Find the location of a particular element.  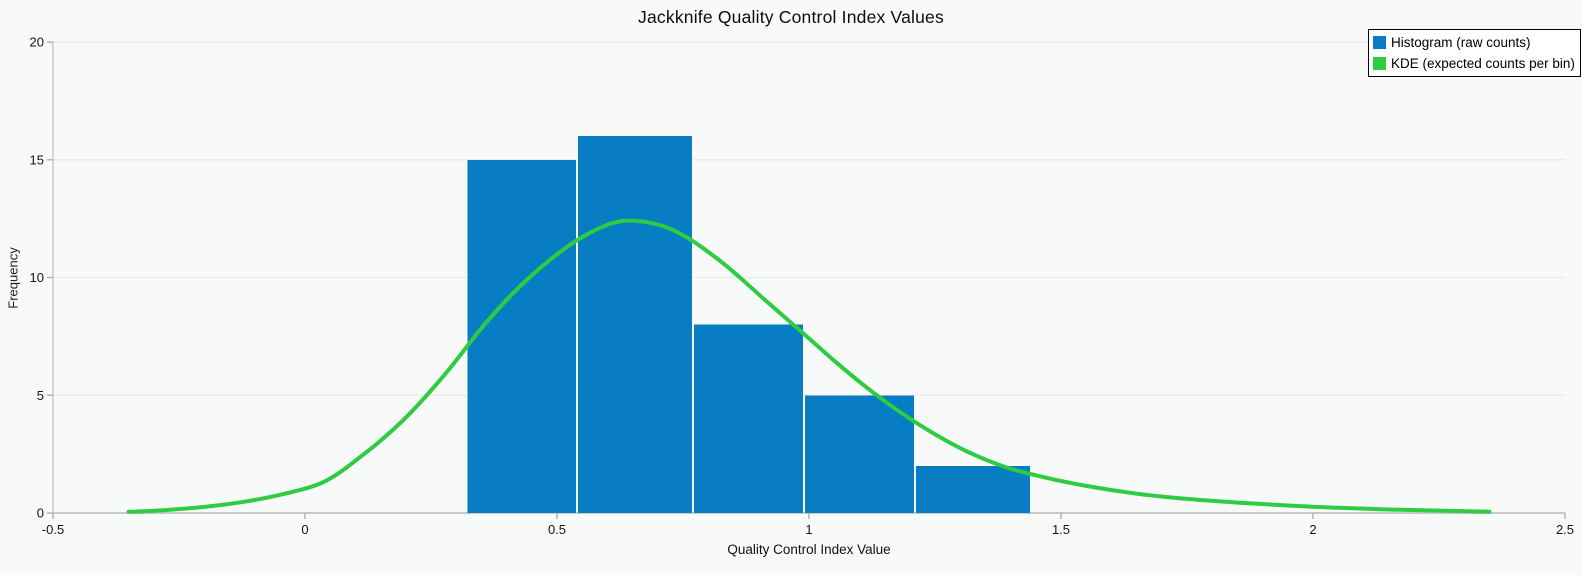

legend-label-histogram: Histogram (raw counts) is located at coordinates (1461, 42).